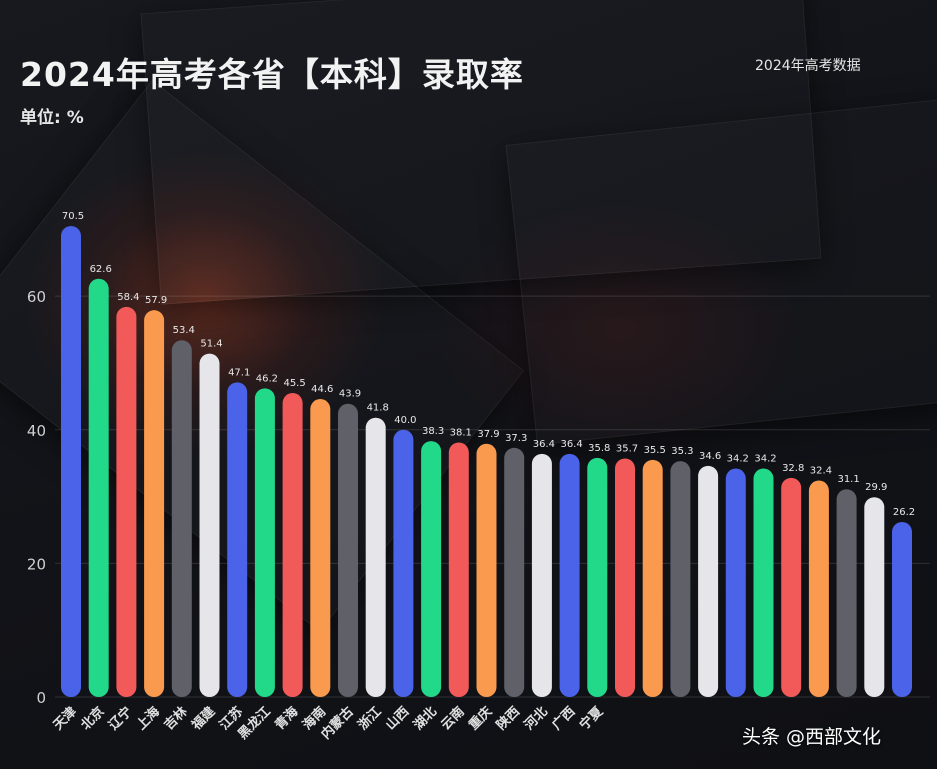 This screenshot has width=937, height=769. I want to click on watermark: 头条 @西部文化, so click(812, 737).